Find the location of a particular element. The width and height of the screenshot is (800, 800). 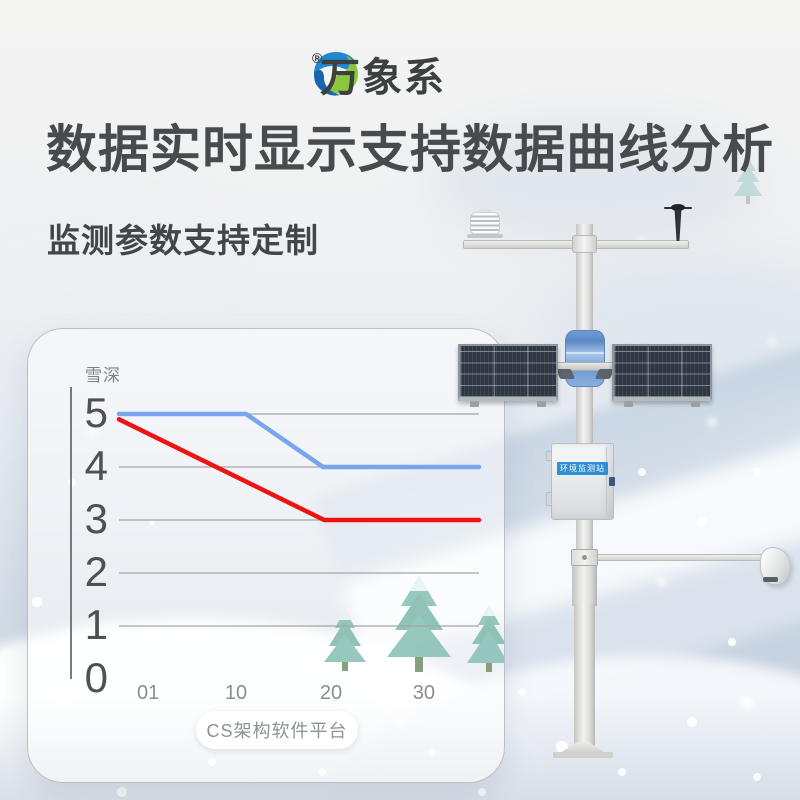

chart-tick-label: 0 is located at coordinates (96, 677).